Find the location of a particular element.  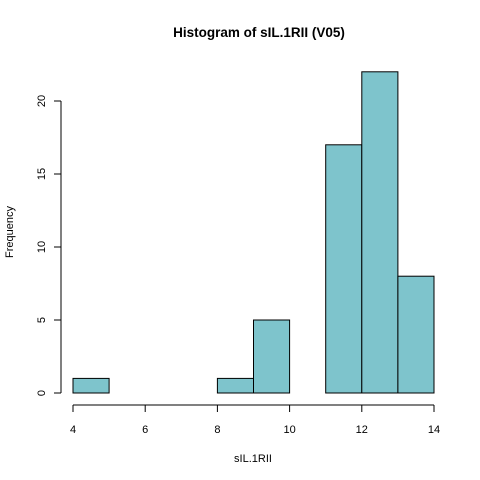

x-axis: 4 6 8 10 12 14 is located at coordinates (255, 420).